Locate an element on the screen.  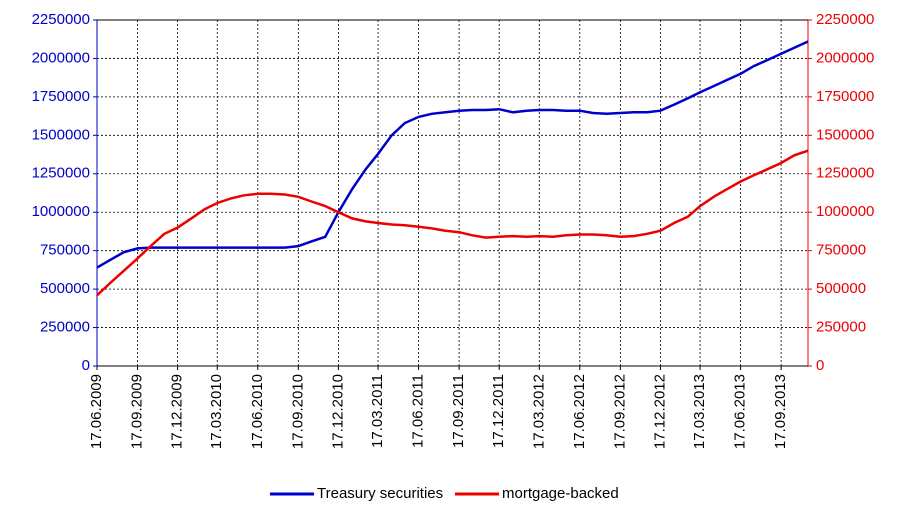
y2-tick-label: 500000 is located at coordinates (841, 288).